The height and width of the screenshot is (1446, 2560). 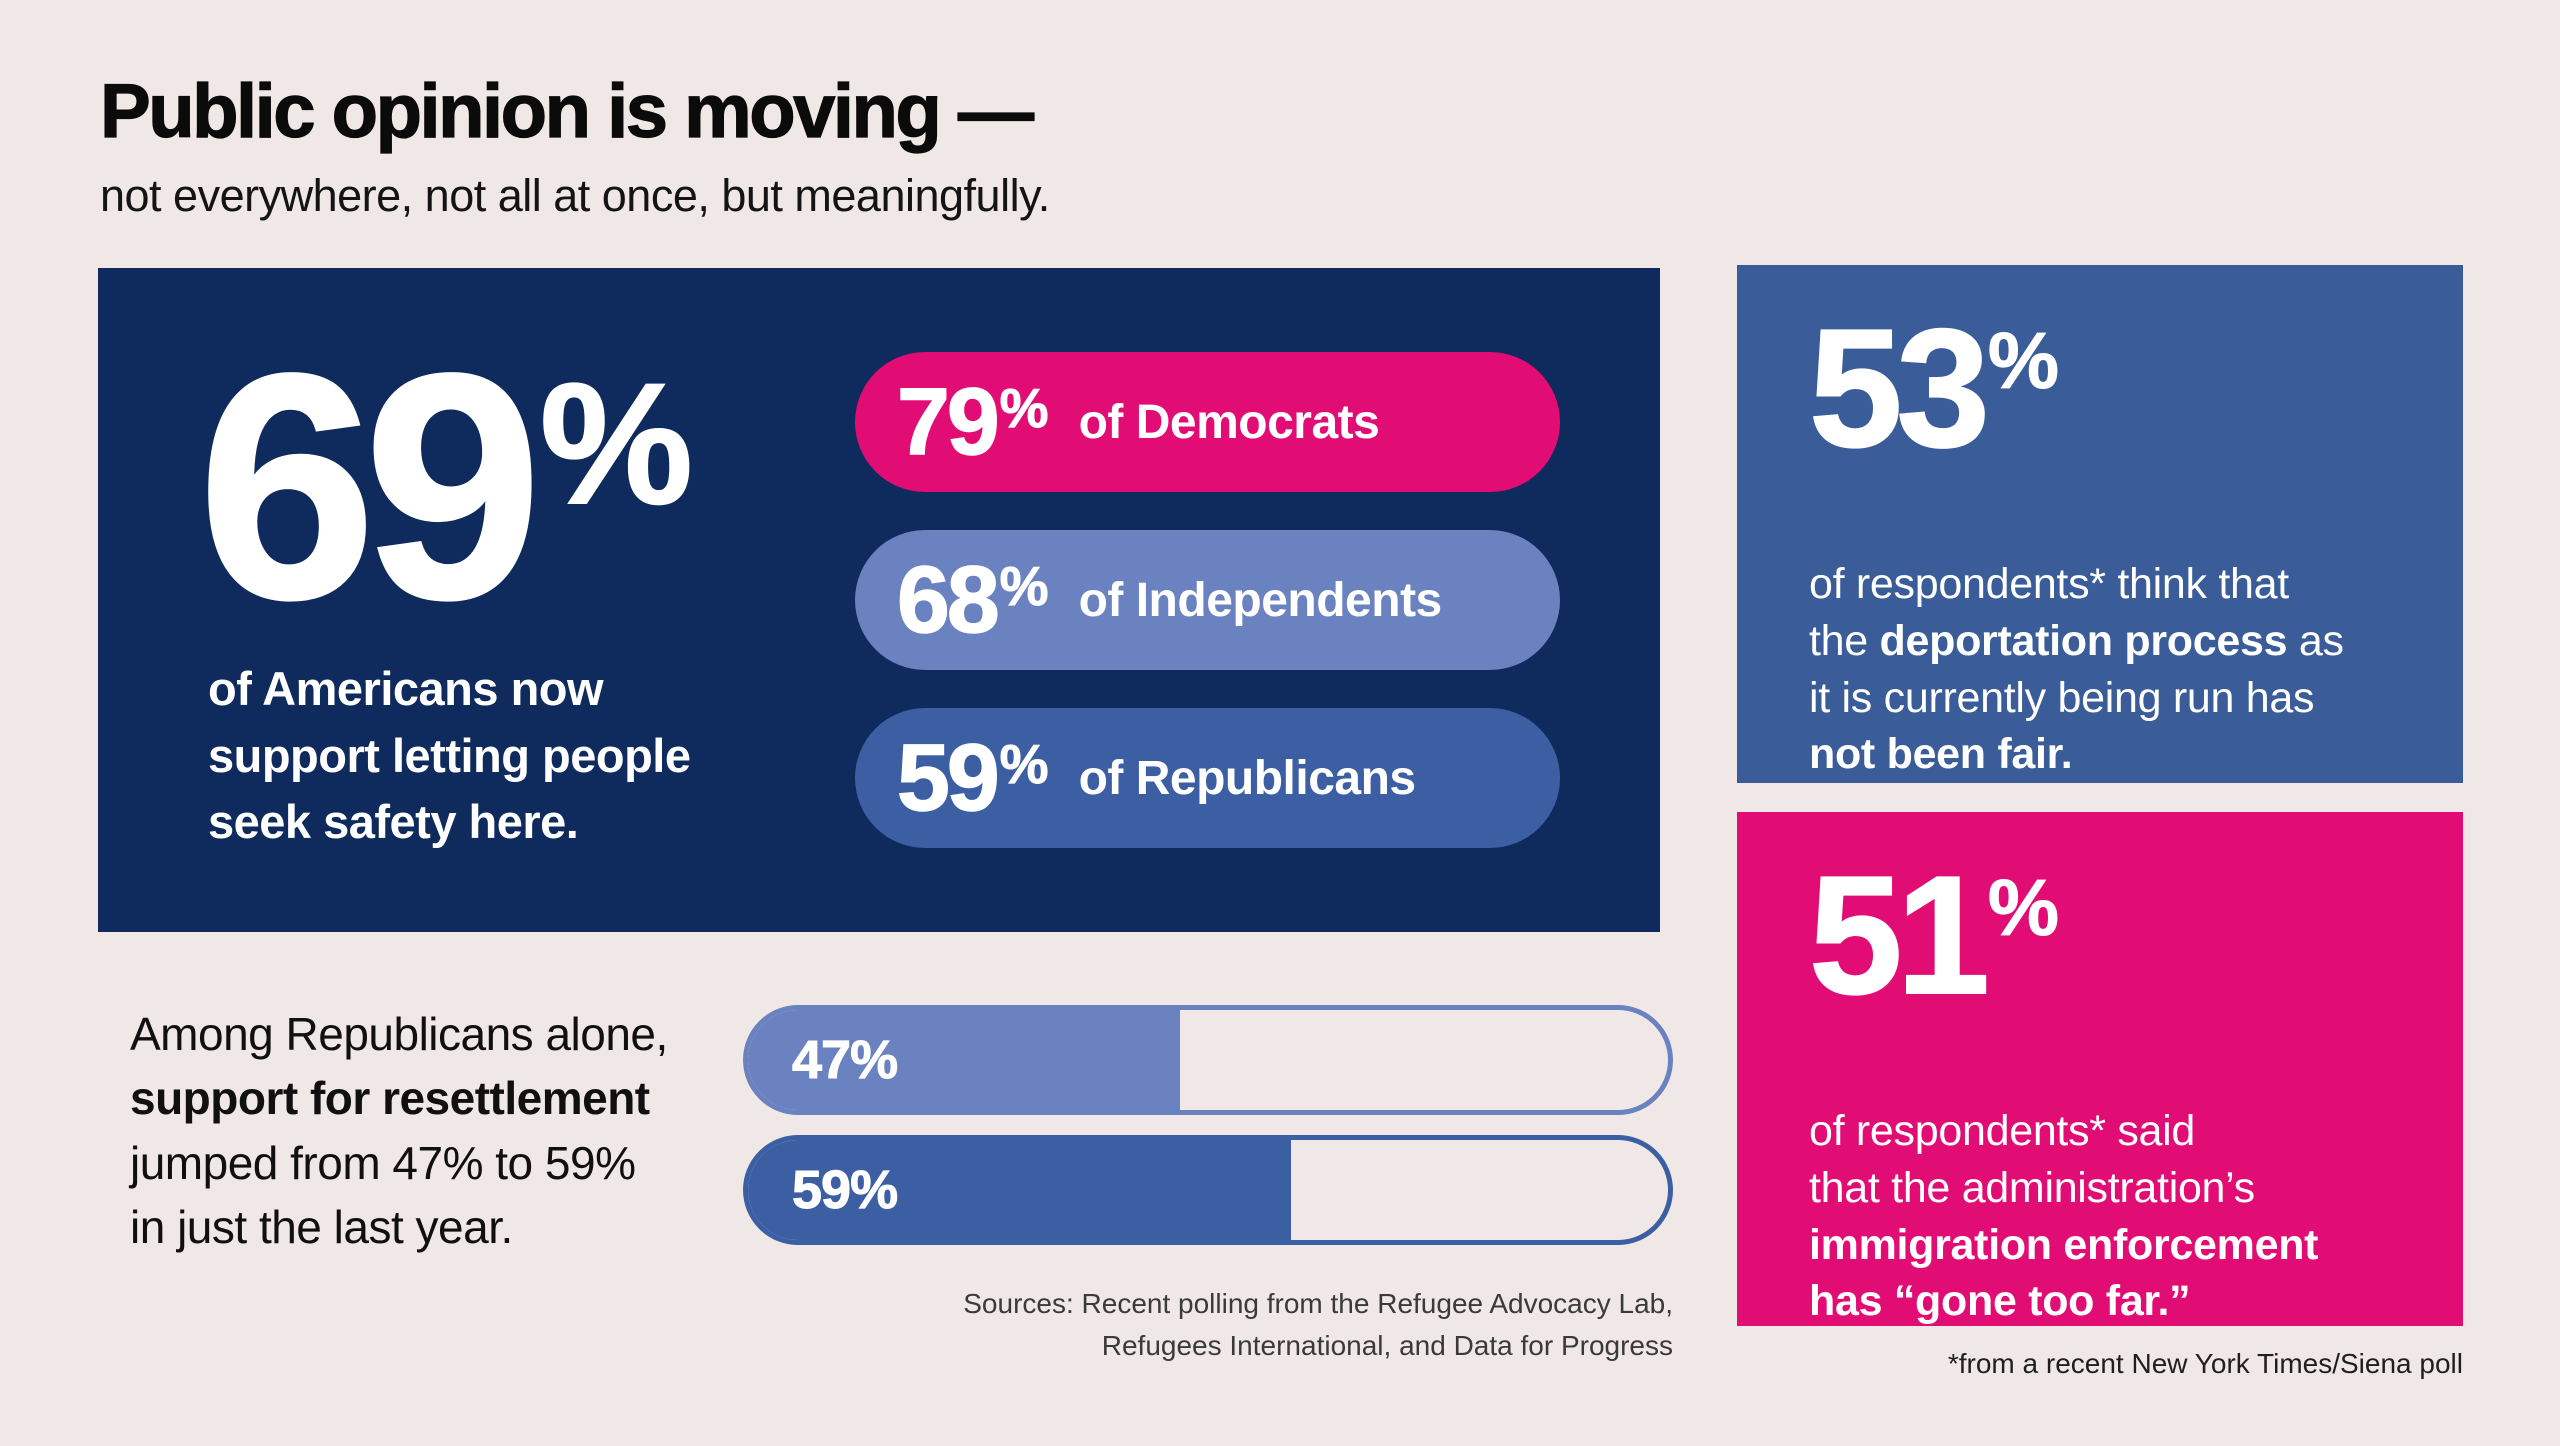 I want to click on deportation-card-line-2: the deportation process as, so click(x=2076, y=640).